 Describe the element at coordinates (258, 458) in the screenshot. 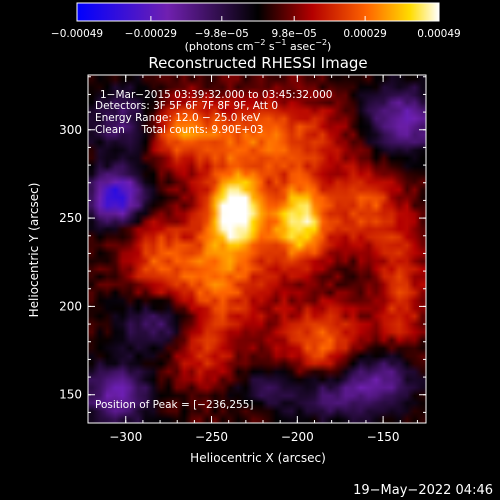

I see `x-axis-label: Heliocentric X (arcsec)` at that location.